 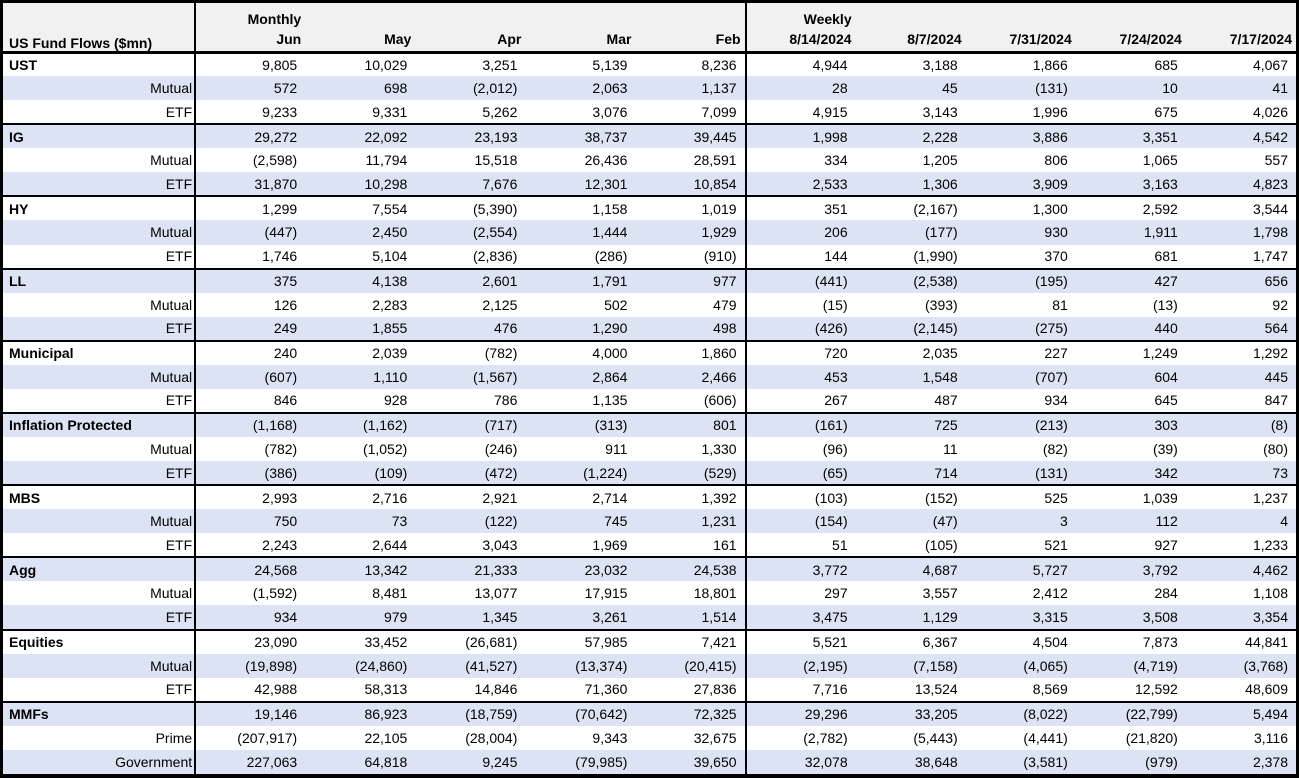 What do you see at coordinates (935, 256) in the screenshot?
I see `value-cell: (1,990)` at bounding box center [935, 256].